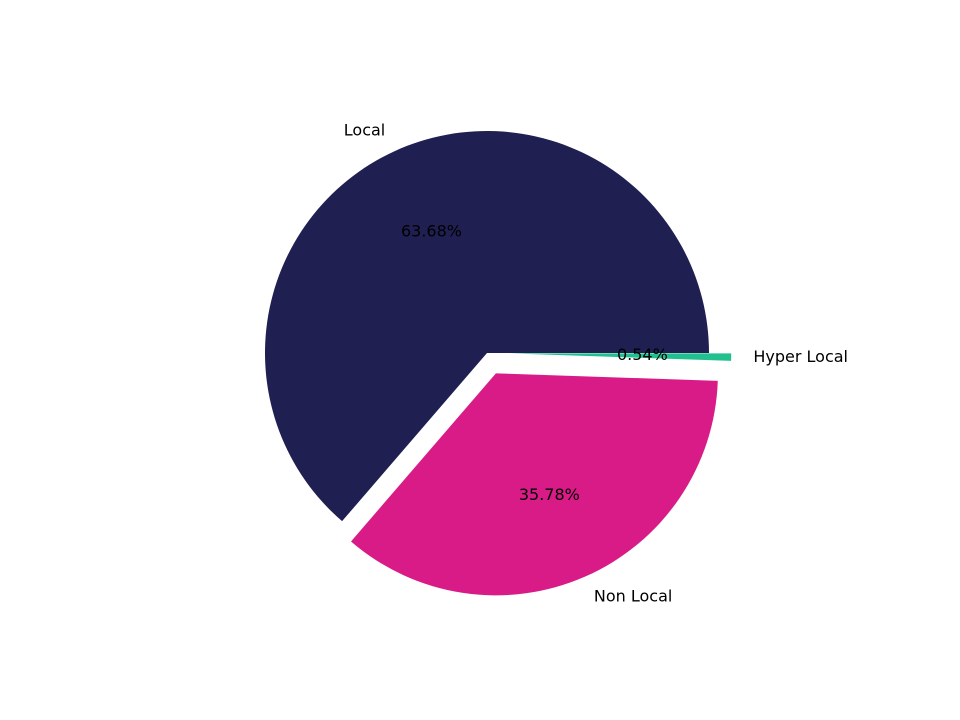 The height and width of the screenshot is (720, 960). I want to click on slice-label: Local, so click(364, 130).